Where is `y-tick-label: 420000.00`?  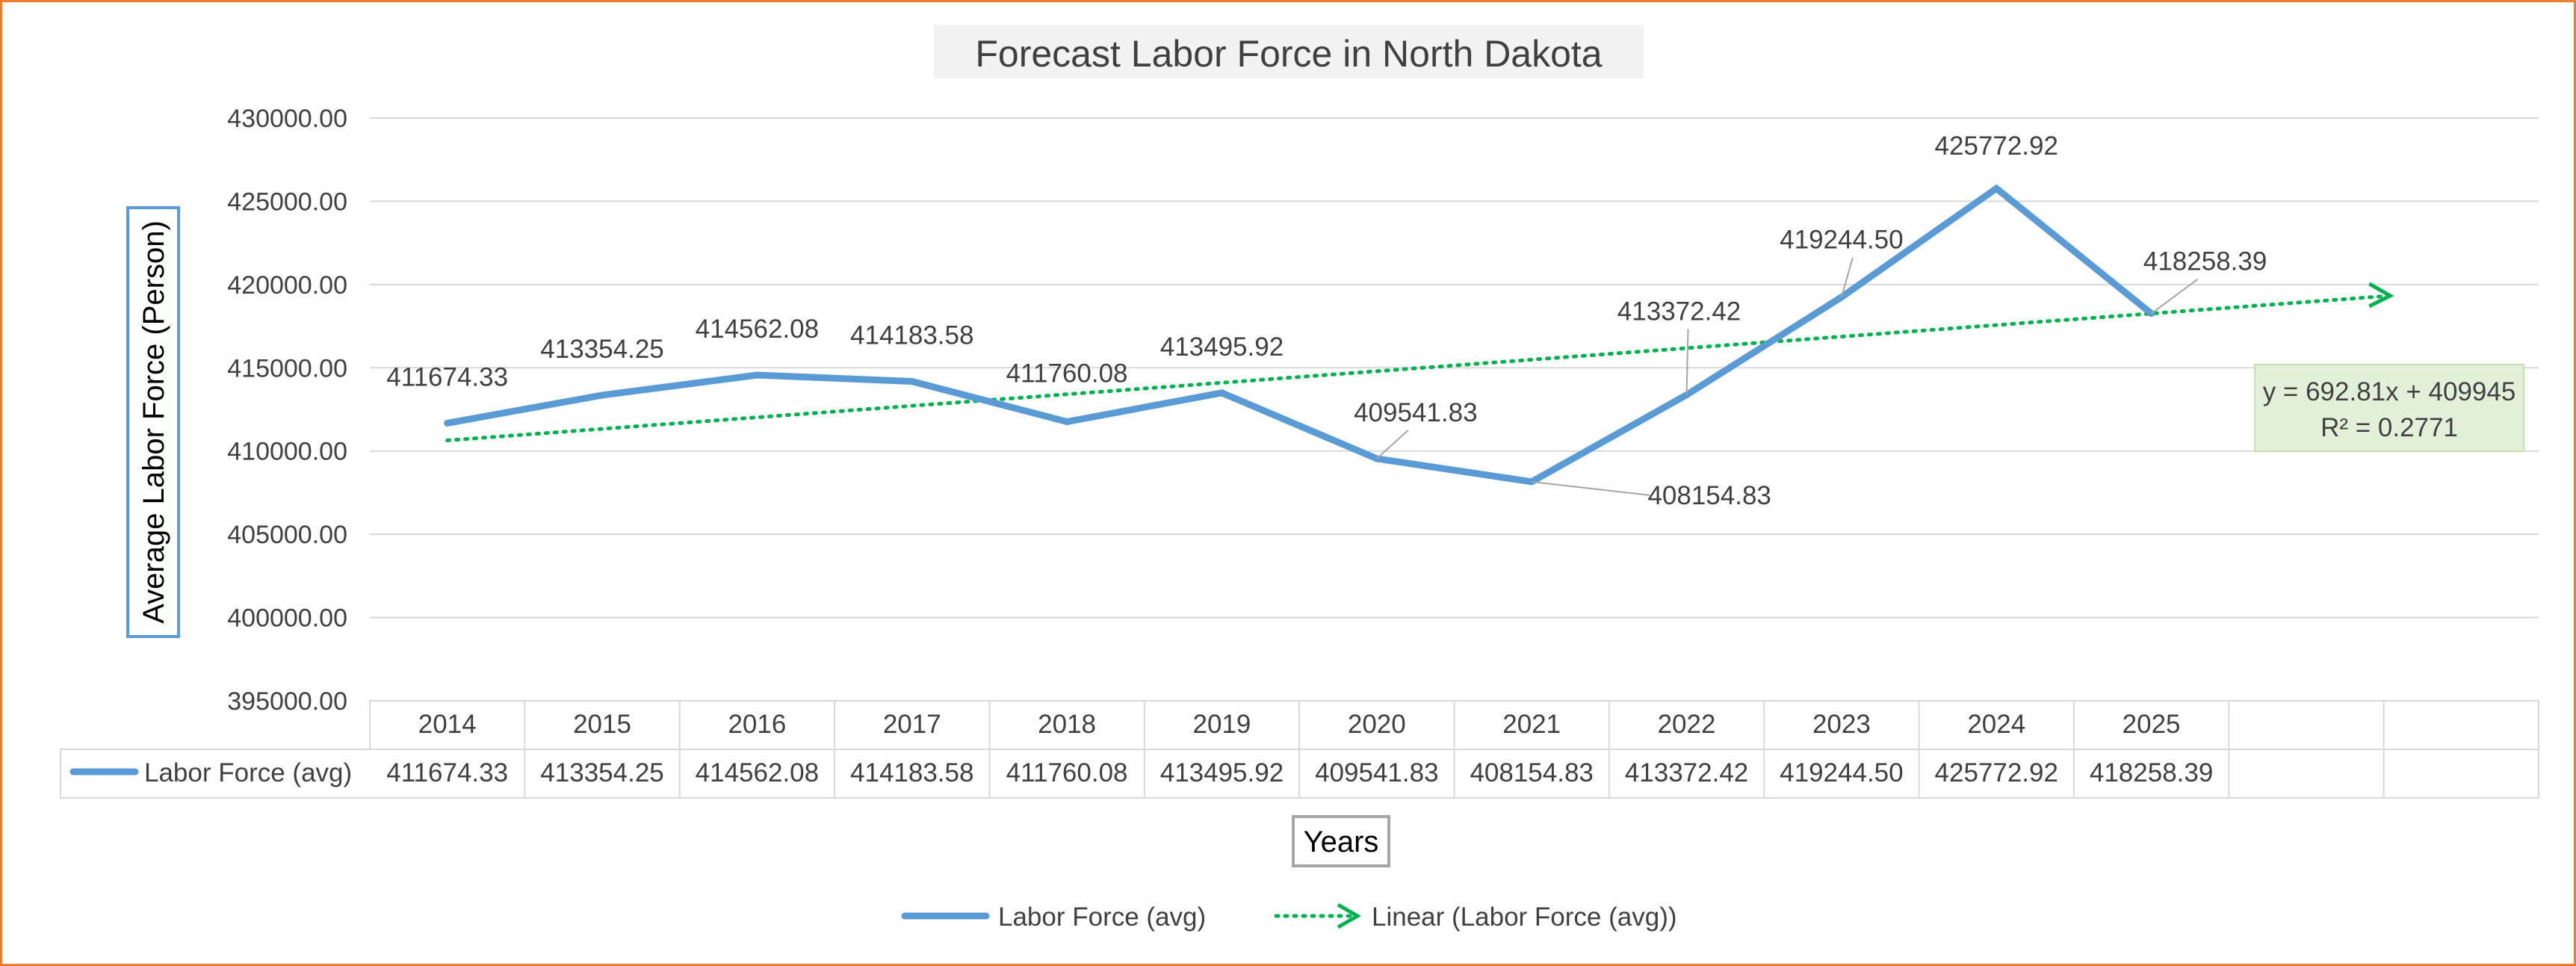 y-tick-label: 420000.00 is located at coordinates (287, 285).